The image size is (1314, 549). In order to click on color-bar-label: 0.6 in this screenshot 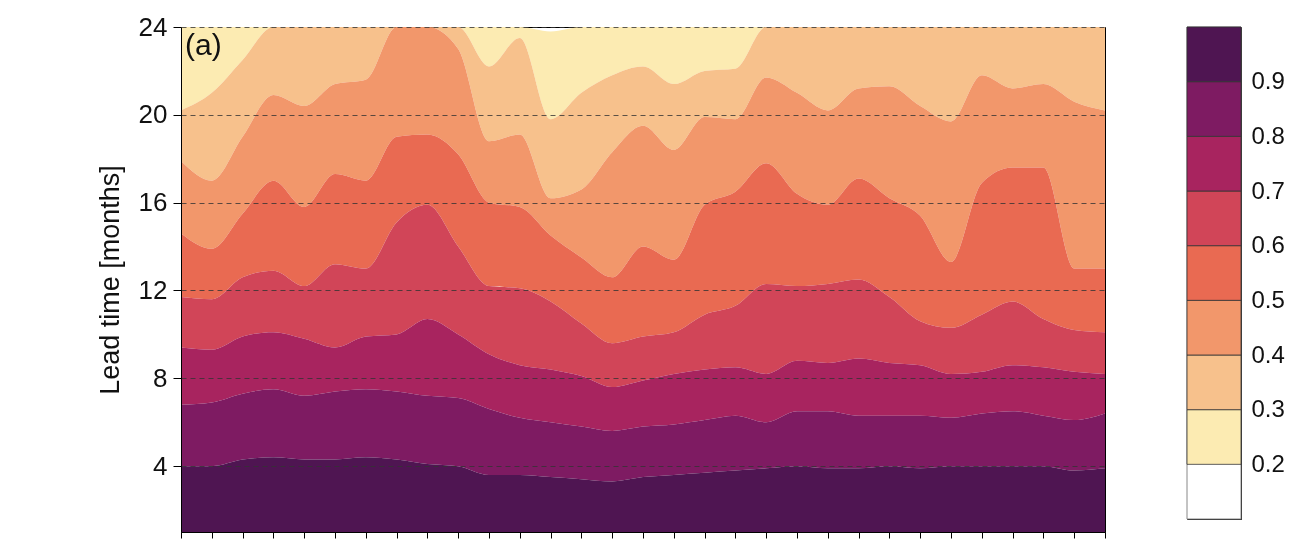, I will do `click(1268, 245)`.